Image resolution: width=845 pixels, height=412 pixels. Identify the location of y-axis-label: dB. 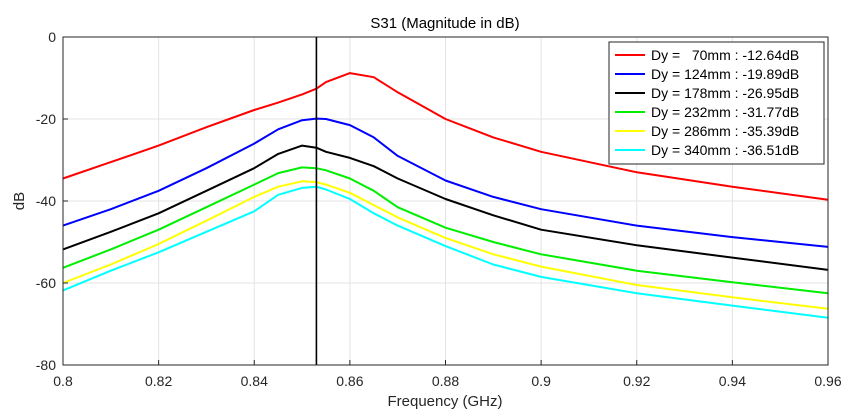
(19, 201).